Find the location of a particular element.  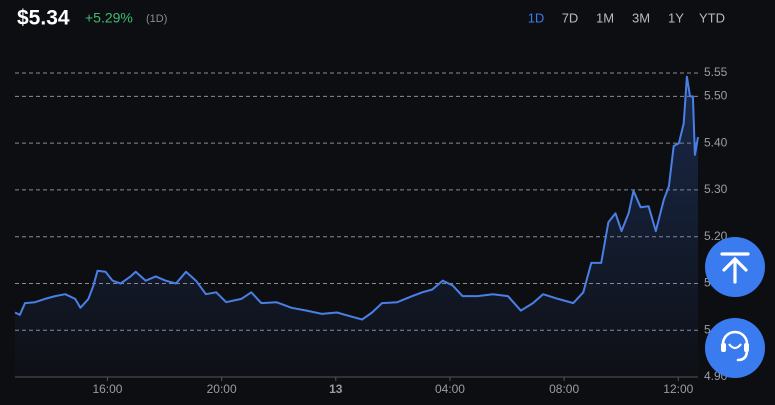

y-tick-label: 5.40 is located at coordinates (716, 142).